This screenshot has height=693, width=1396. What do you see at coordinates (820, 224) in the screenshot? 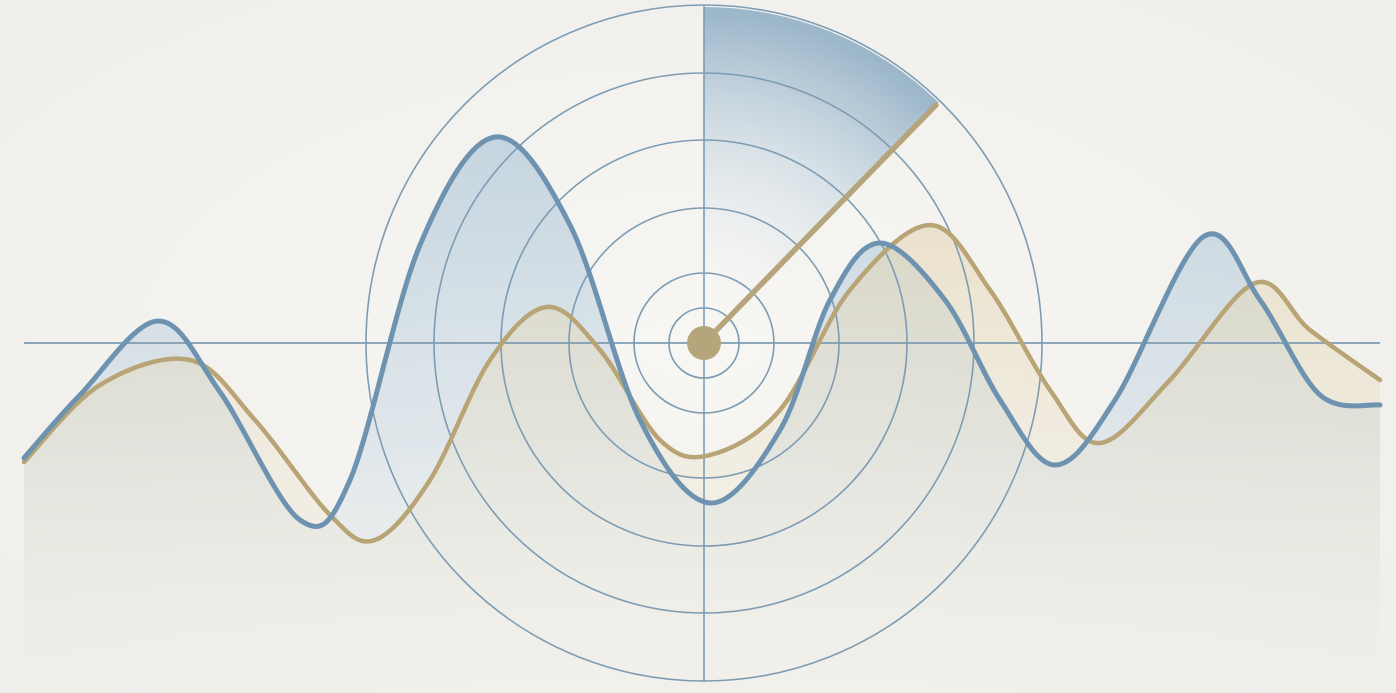
I see `radar-needle` at bounding box center [820, 224].